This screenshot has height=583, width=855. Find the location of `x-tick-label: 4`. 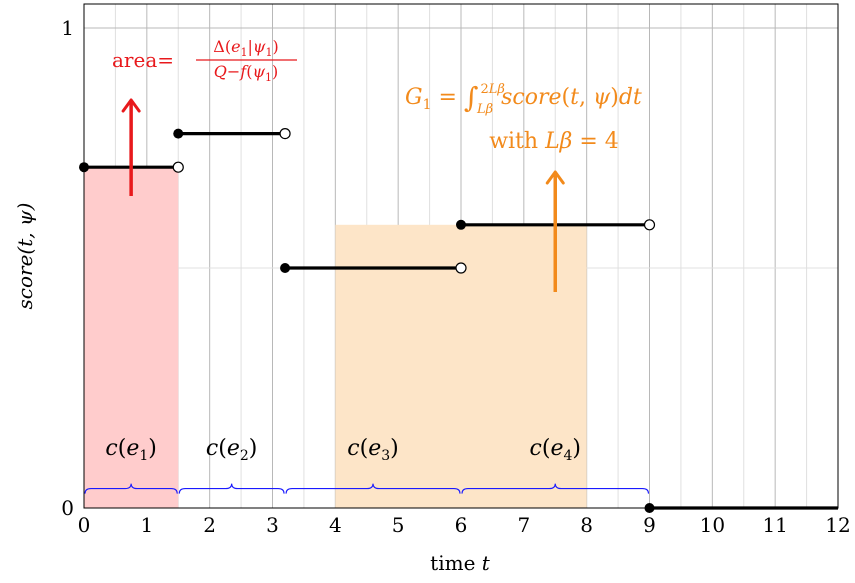

x-tick-label: 4 is located at coordinates (335, 525).